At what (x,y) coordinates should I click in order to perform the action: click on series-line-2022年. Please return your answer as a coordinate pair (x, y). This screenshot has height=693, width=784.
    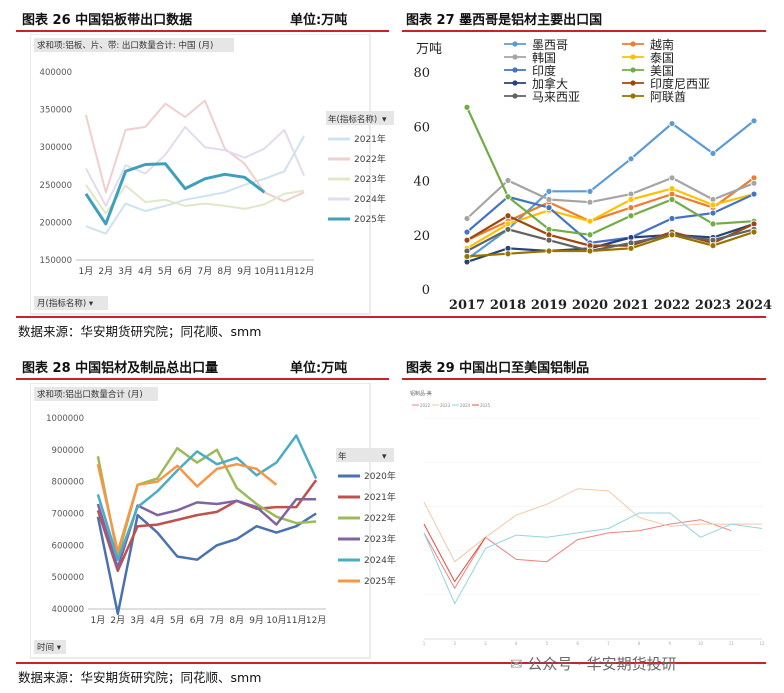
    Looking at the image, I should click on (194, 151).